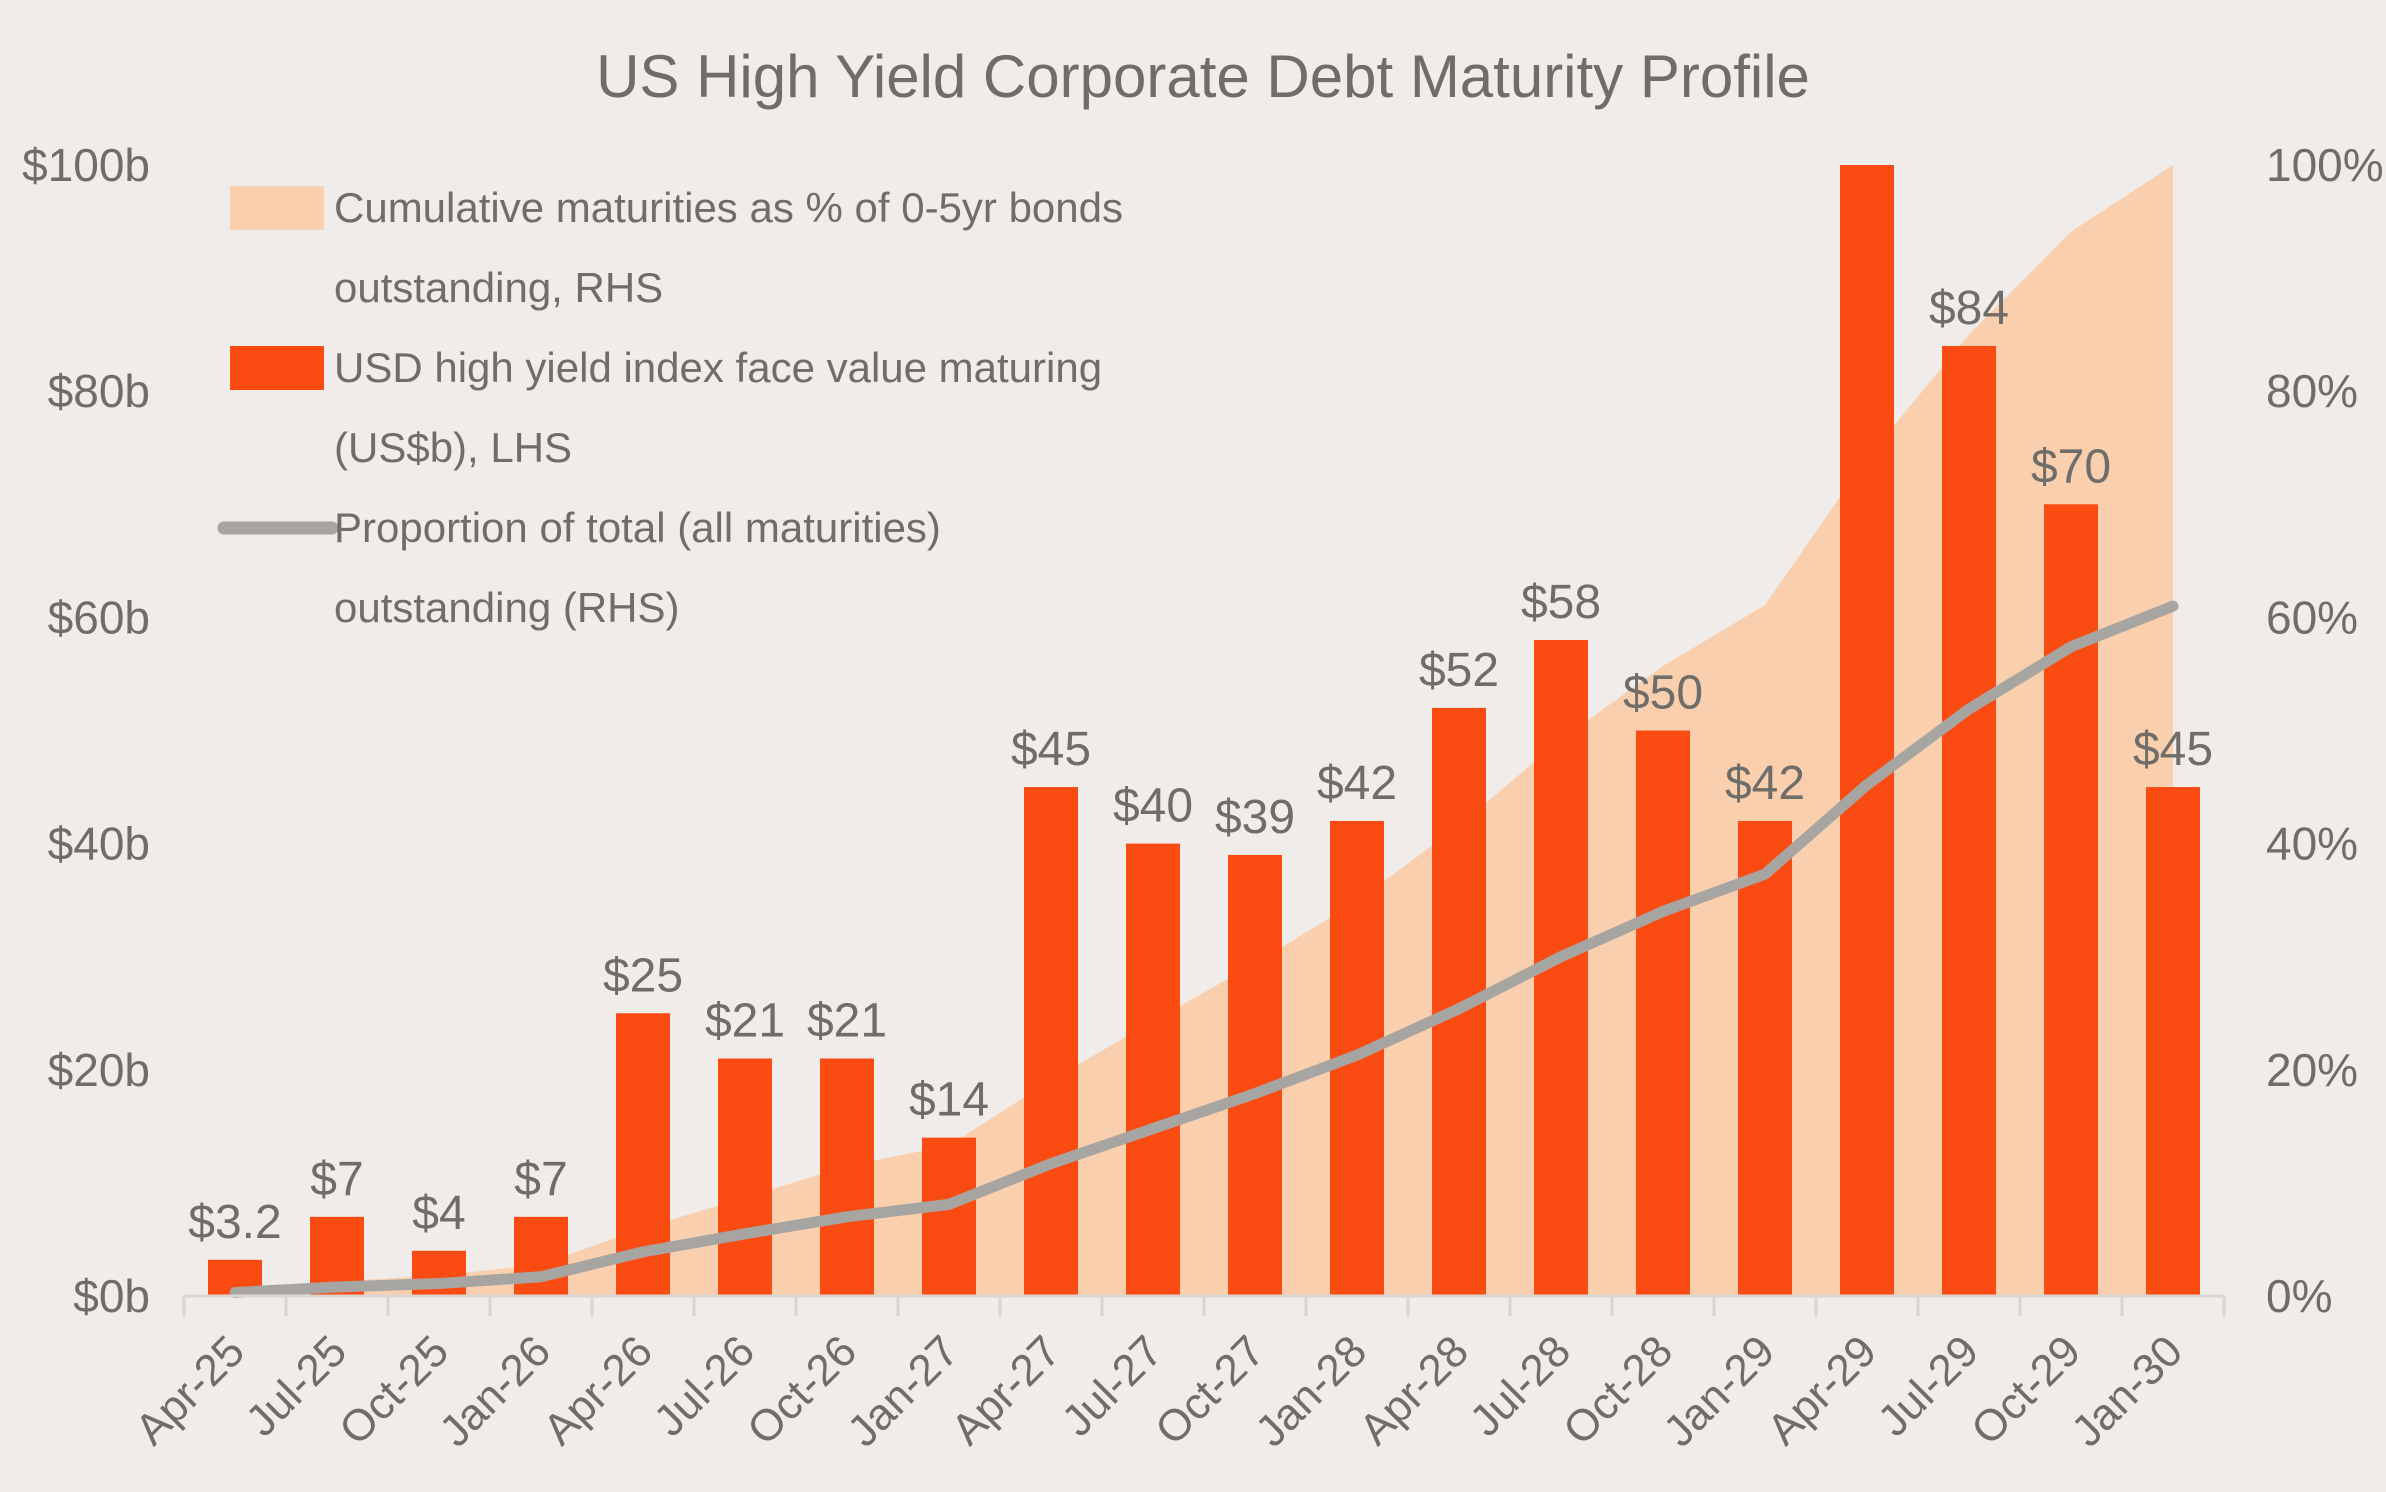 The height and width of the screenshot is (1492, 2386). Describe the element at coordinates (2299, 1296) in the screenshot. I see `y-right-label-0%: 0%` at that location.